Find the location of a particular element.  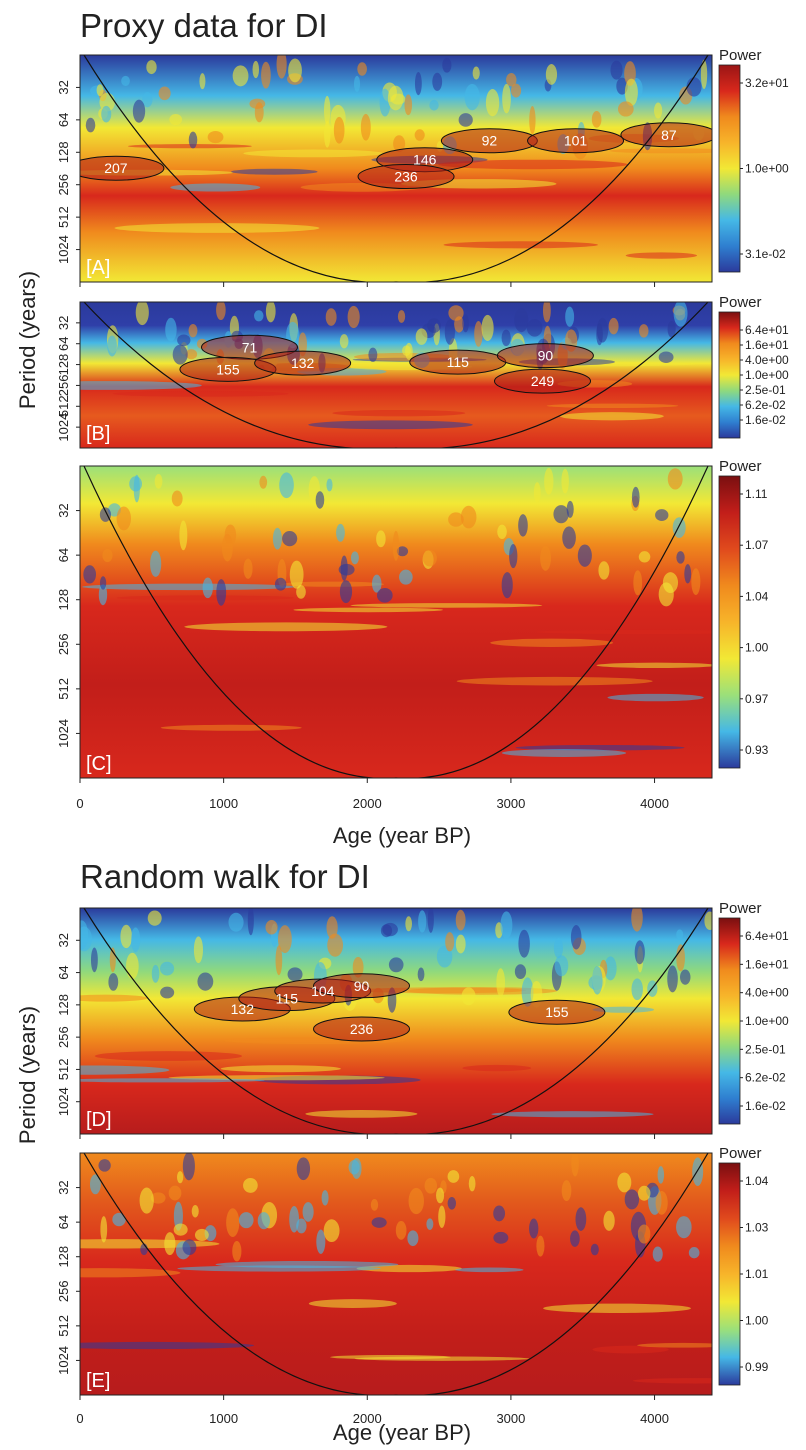

peak-period-label: 101 is located at coordinates (576, 141).